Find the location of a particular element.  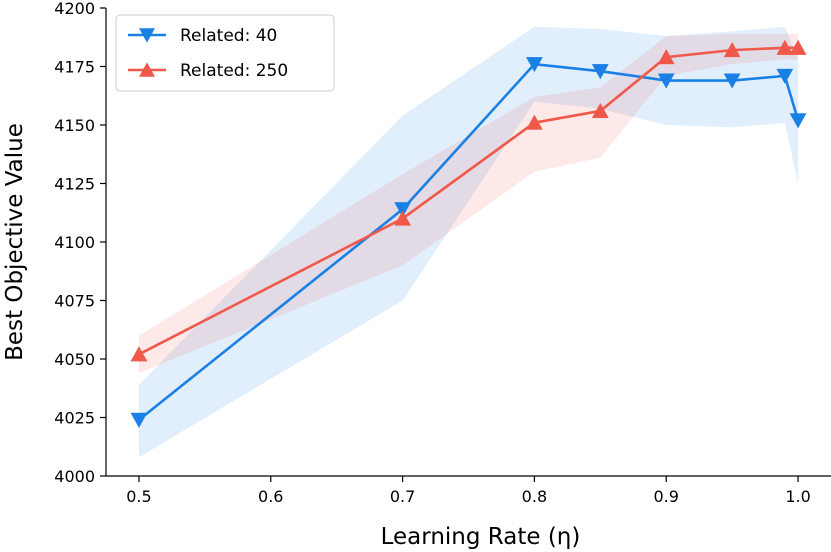

y-tick-label: 4125 is located at coordinates (74, 184).